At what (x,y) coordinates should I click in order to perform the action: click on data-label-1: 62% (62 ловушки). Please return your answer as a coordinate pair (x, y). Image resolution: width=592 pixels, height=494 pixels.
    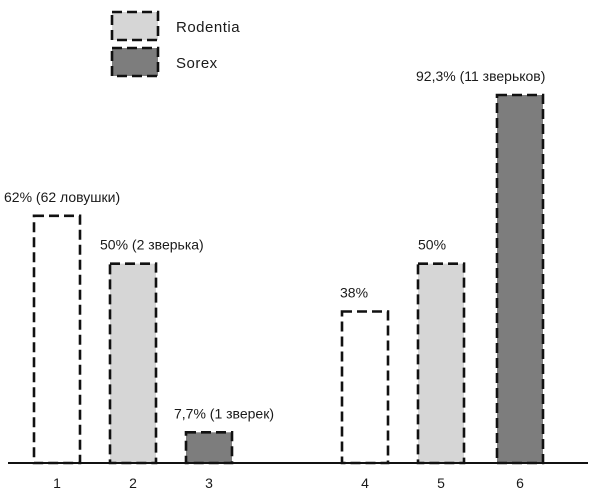
    Looking at the image, I should click on (62, 197).